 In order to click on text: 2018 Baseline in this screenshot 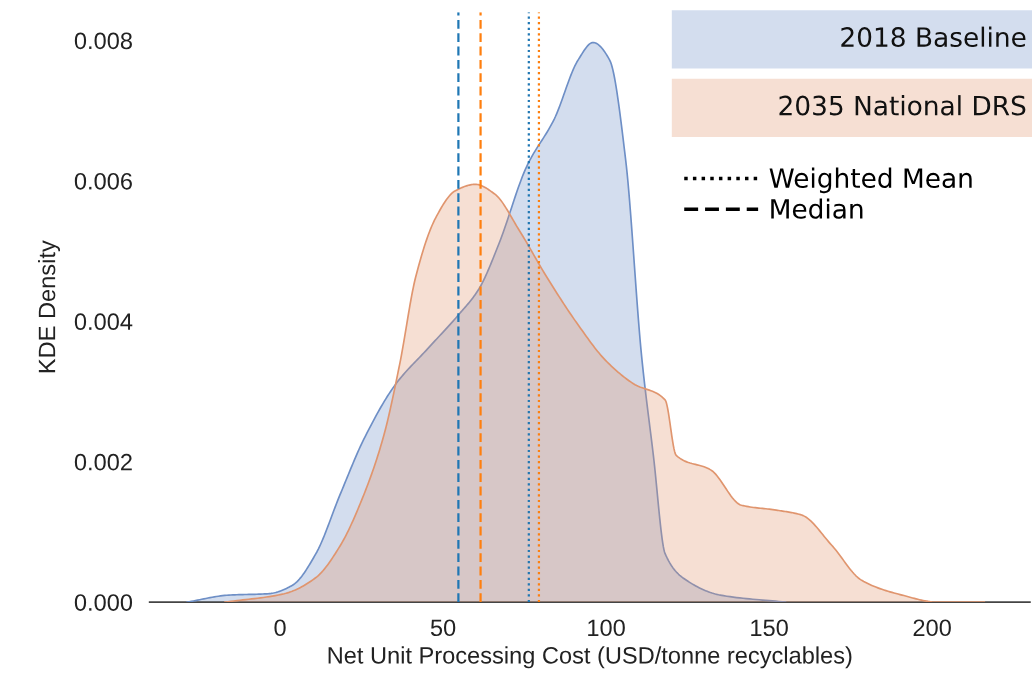, I will do `click(933, 37)`.